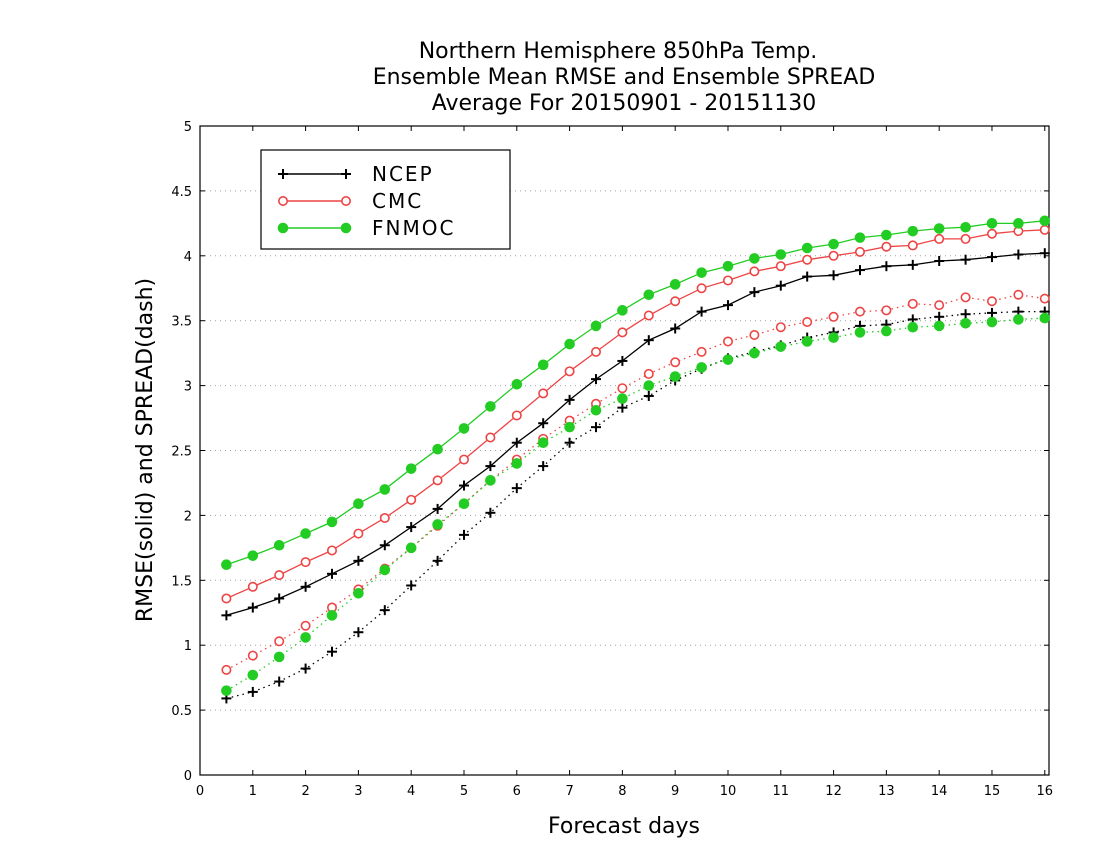 The height and width of the screenshot is (850, 1100). I want to click on x-tick-label: 8, so click(622, 791).